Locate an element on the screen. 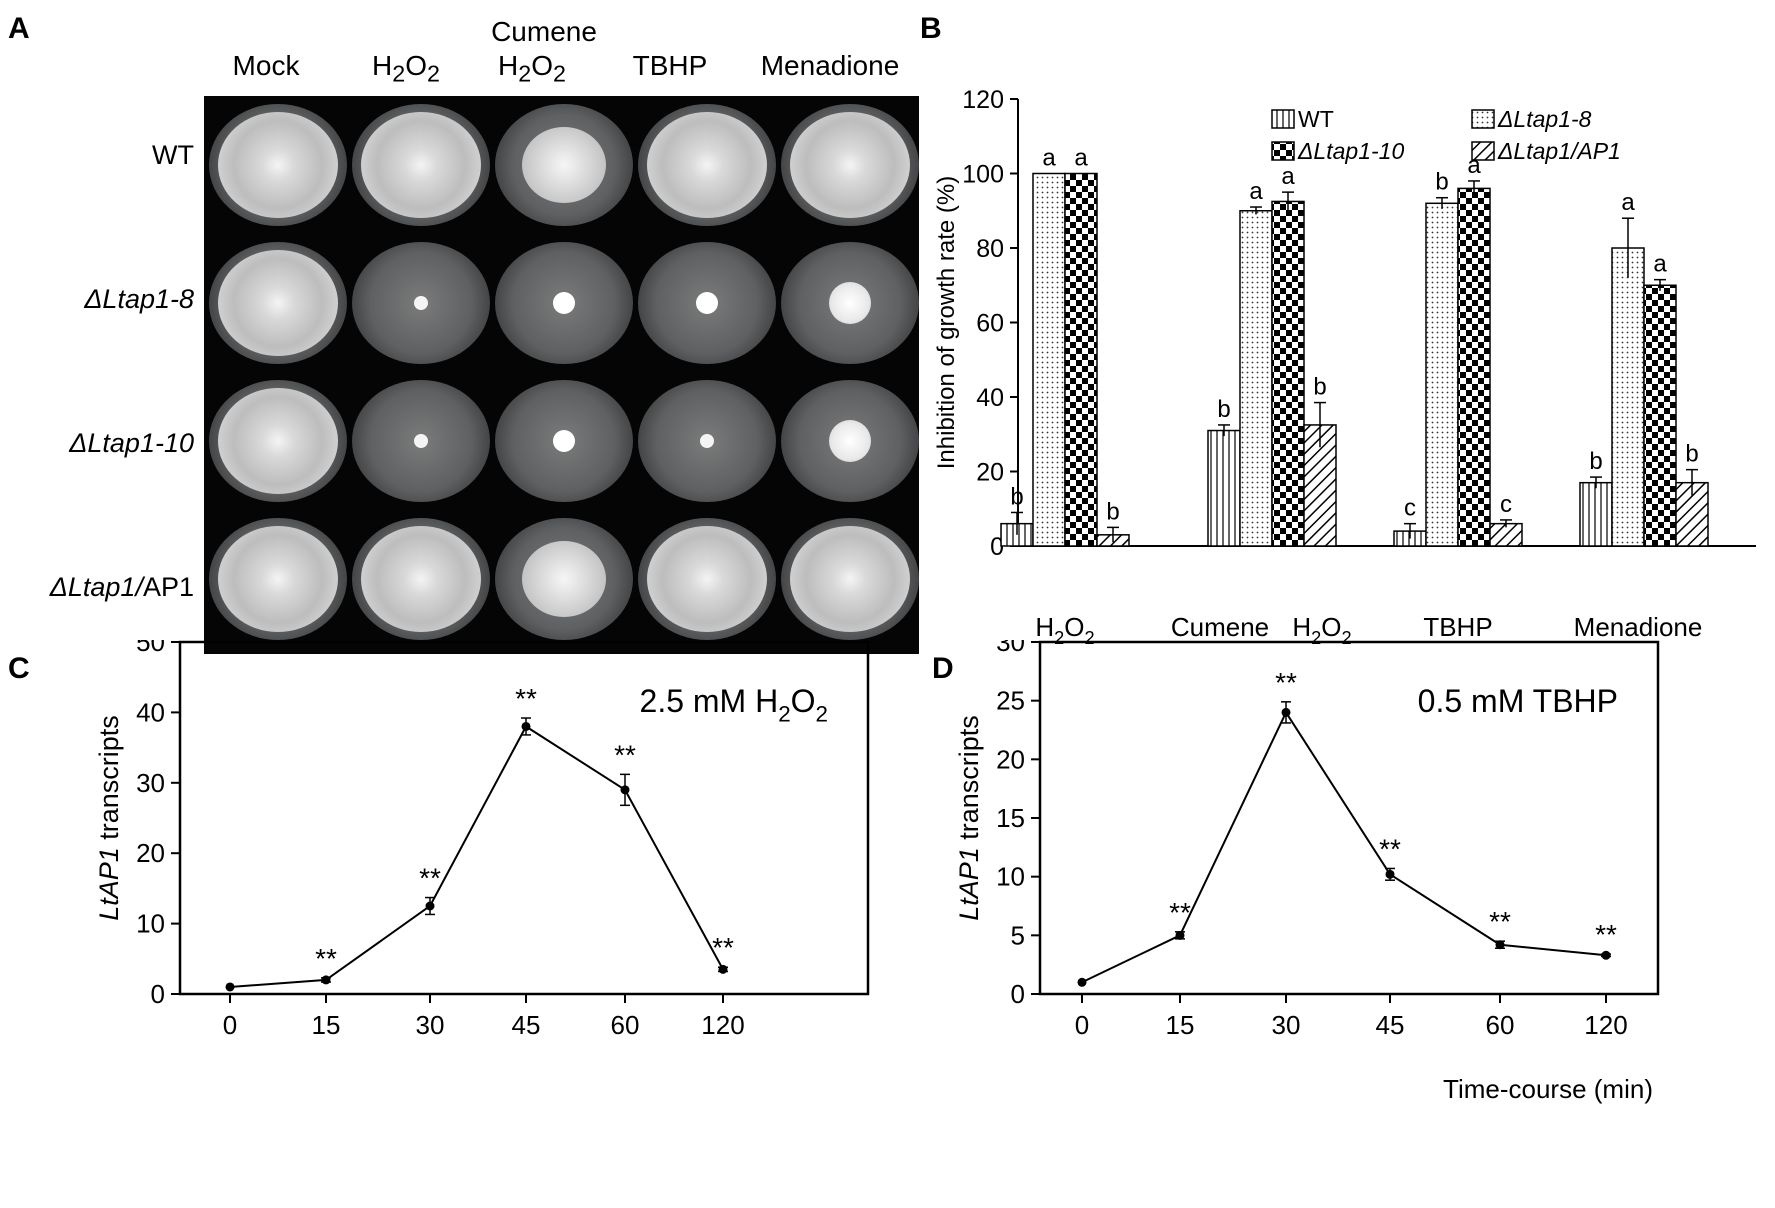 Image resolution: width=1775 pixels, height=1208 pixels. y-tick-label: 25 is located at coordinates (1010, 701).